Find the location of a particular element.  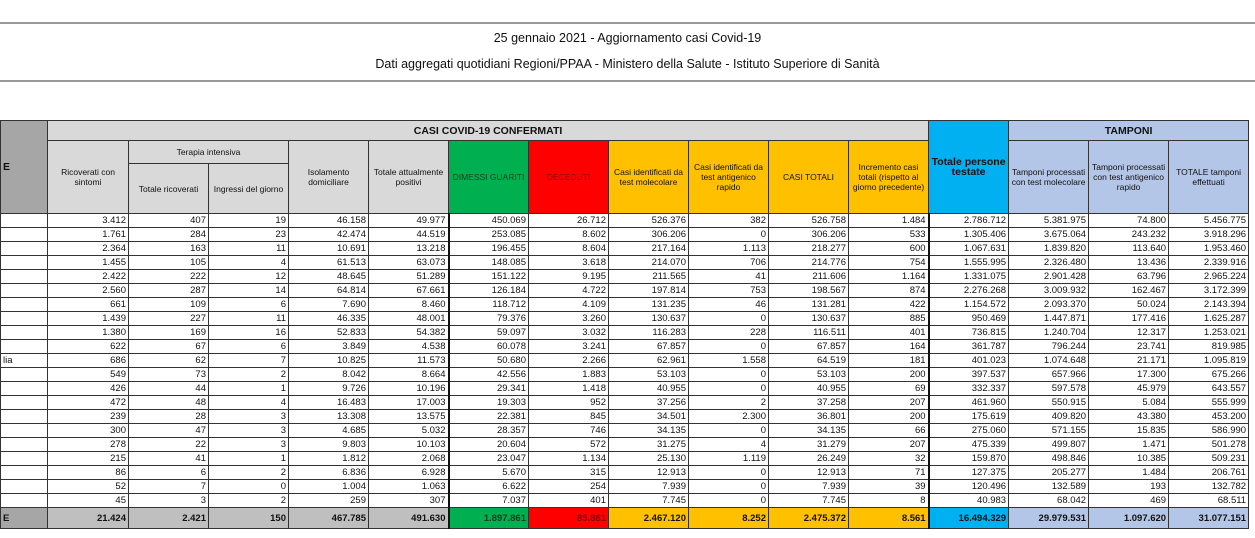

value-cell: 549 is located at coordinates (88, 374).